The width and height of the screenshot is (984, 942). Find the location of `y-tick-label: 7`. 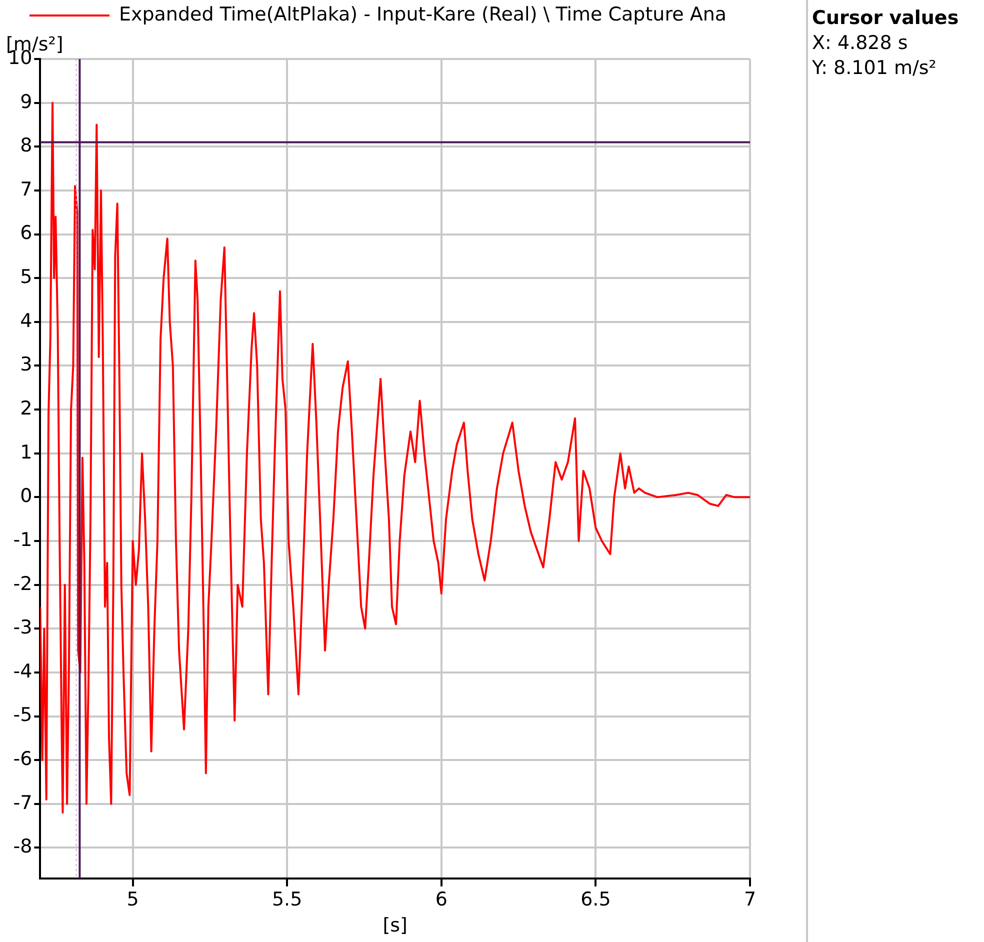

y-tick-label: 7 is located at coordinates (26, 189).